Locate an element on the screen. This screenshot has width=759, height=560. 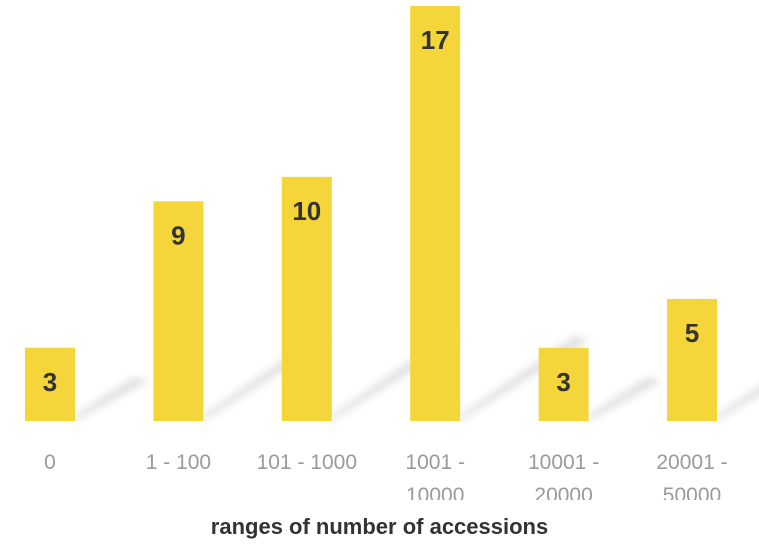
x-tick-label: 101 - 1000 is located at coordinates (307, 462).